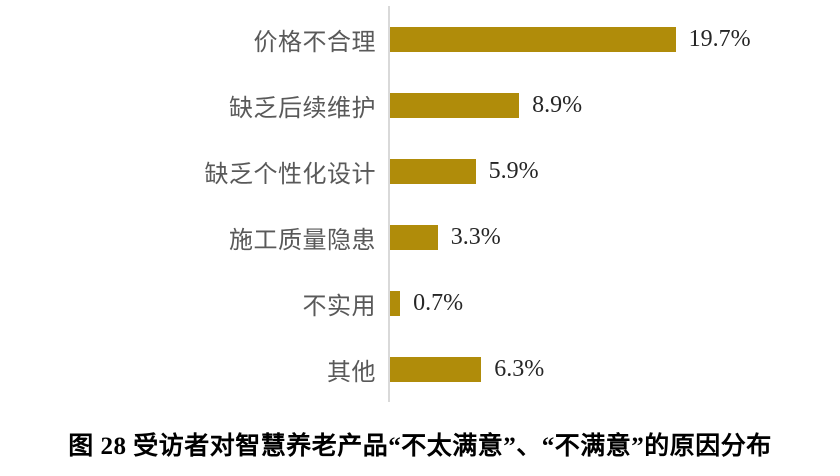  Describe the element at coordinates (513, 171) in the screenshot. I see `value-label: 5.9%` at that location.